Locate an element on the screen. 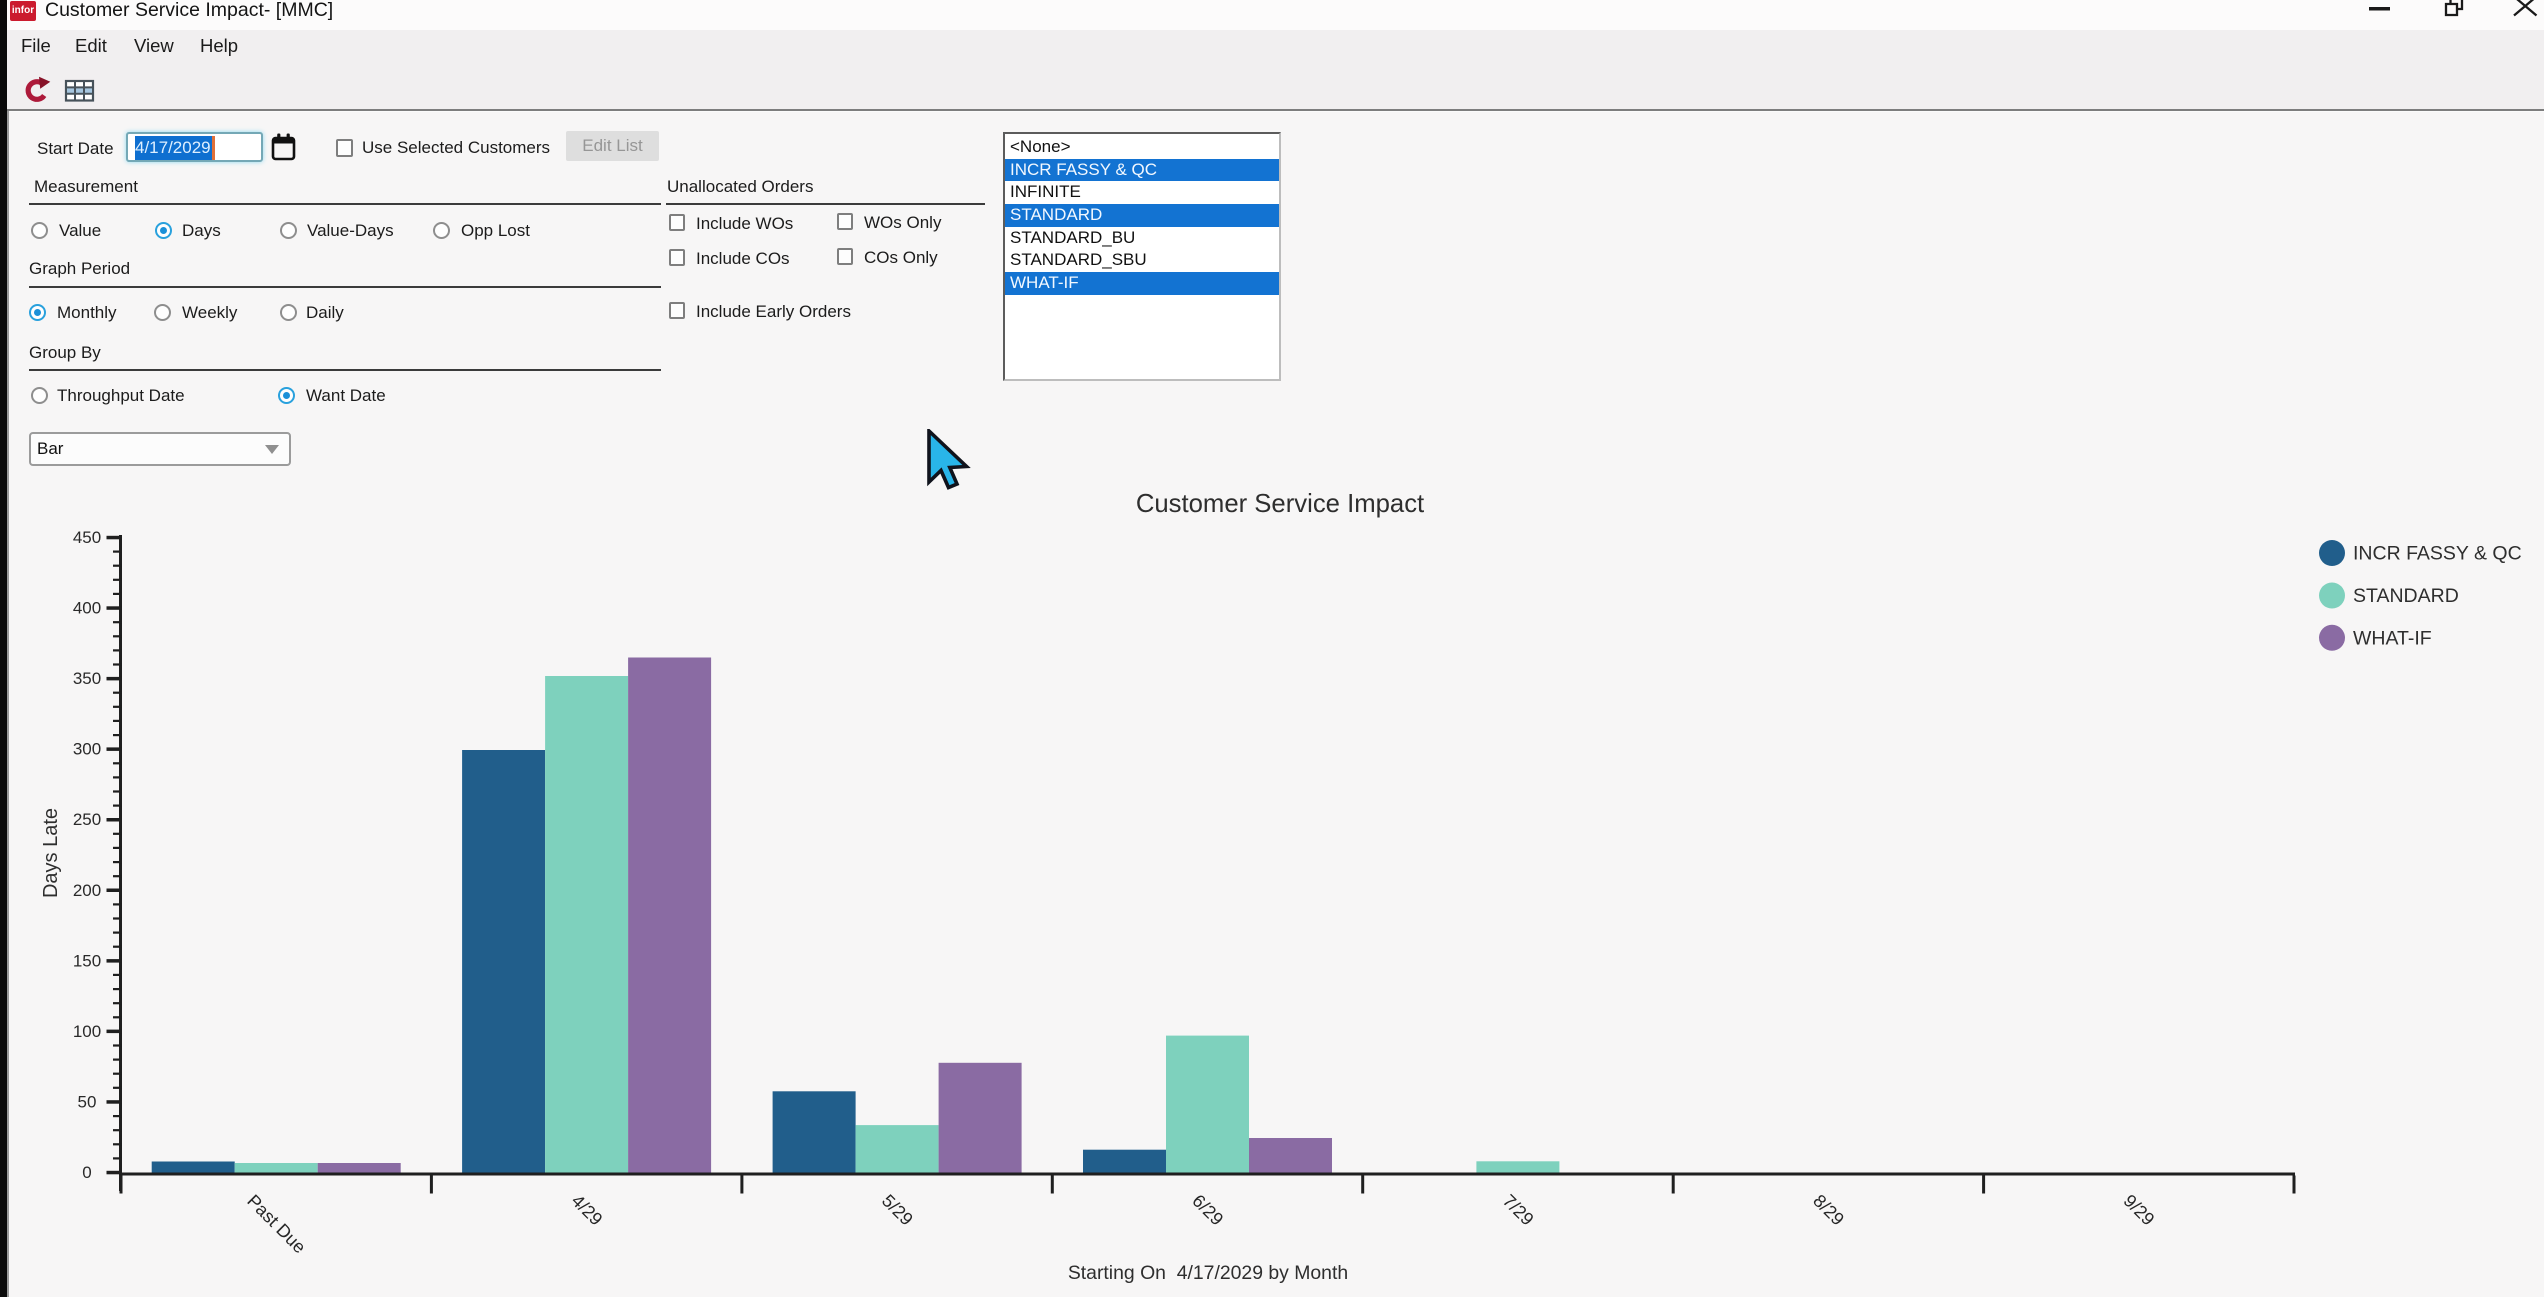  svg-text: 400 is located at coordinates (87, 608).